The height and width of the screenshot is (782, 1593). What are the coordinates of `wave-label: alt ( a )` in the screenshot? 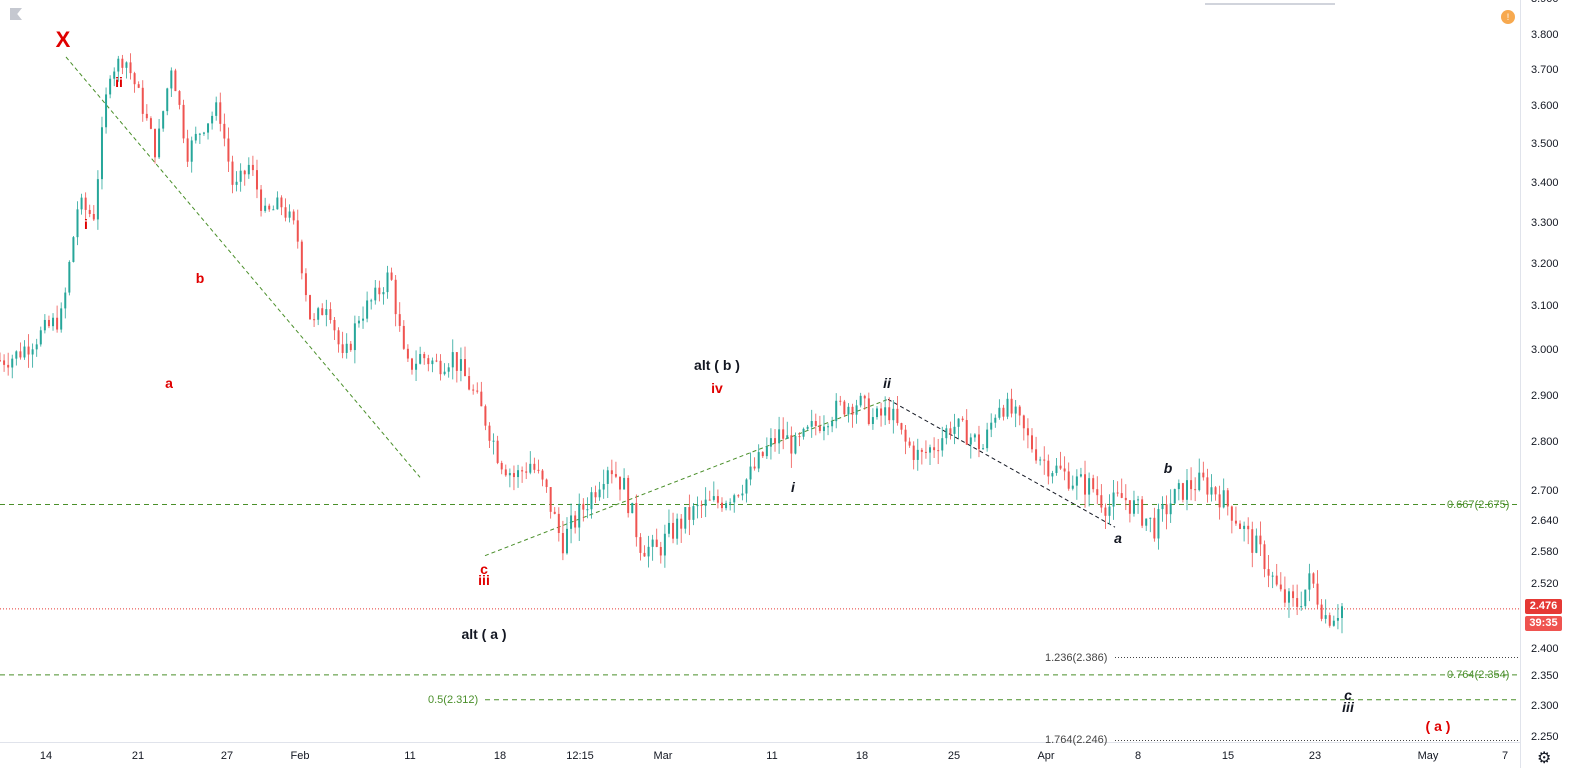 It's located at (484, 633).